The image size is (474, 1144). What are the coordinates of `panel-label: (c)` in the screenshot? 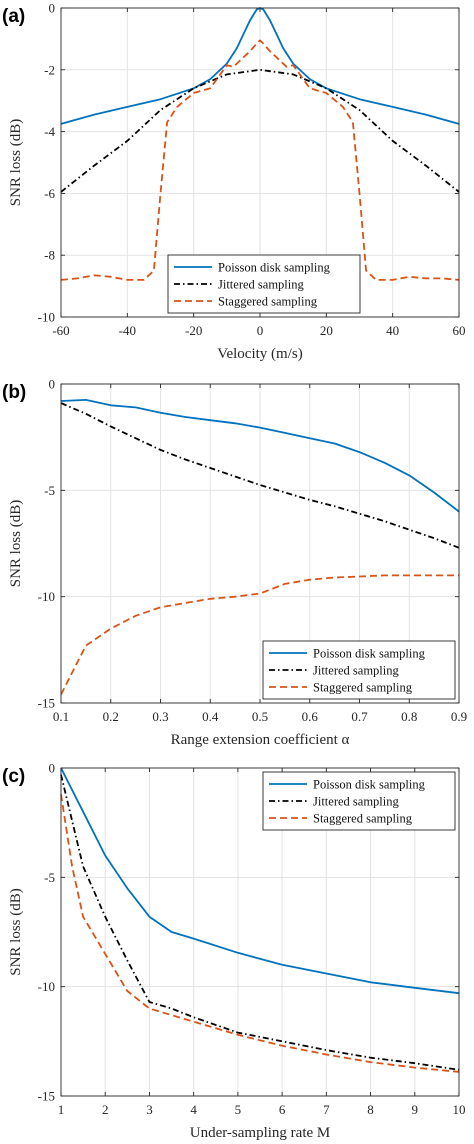 It's located at (13, 776).